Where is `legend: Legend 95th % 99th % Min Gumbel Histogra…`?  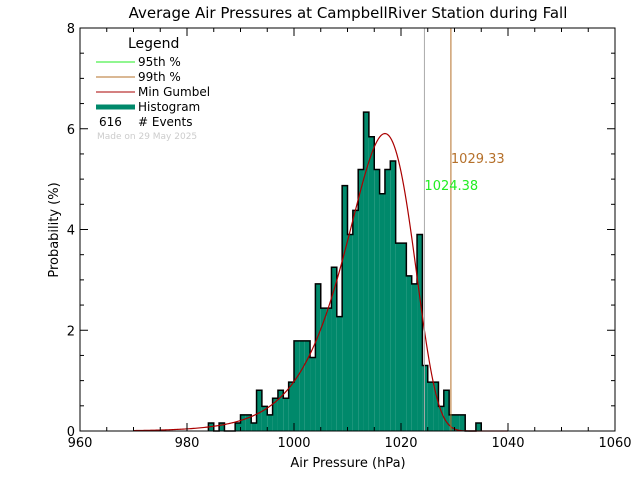
legend: Legend 95th % 99th % Min Gumbel Histogra… is located at coordinates (153, 89).